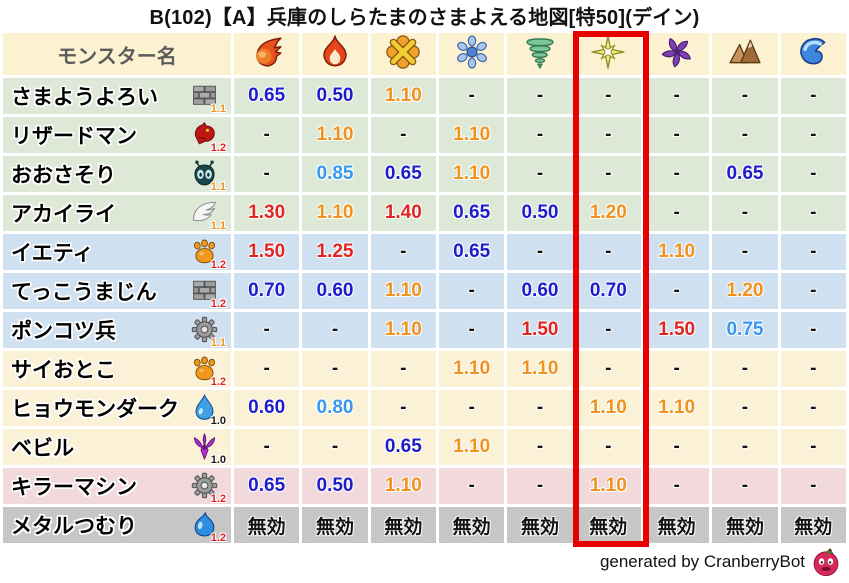 Image resolution: width=849 pixels, height=583 pixels. Describe the element at coordinates (117, 369) in the screenshot. I see `monster-name-cell: サイおとこ 1.2` at that location.